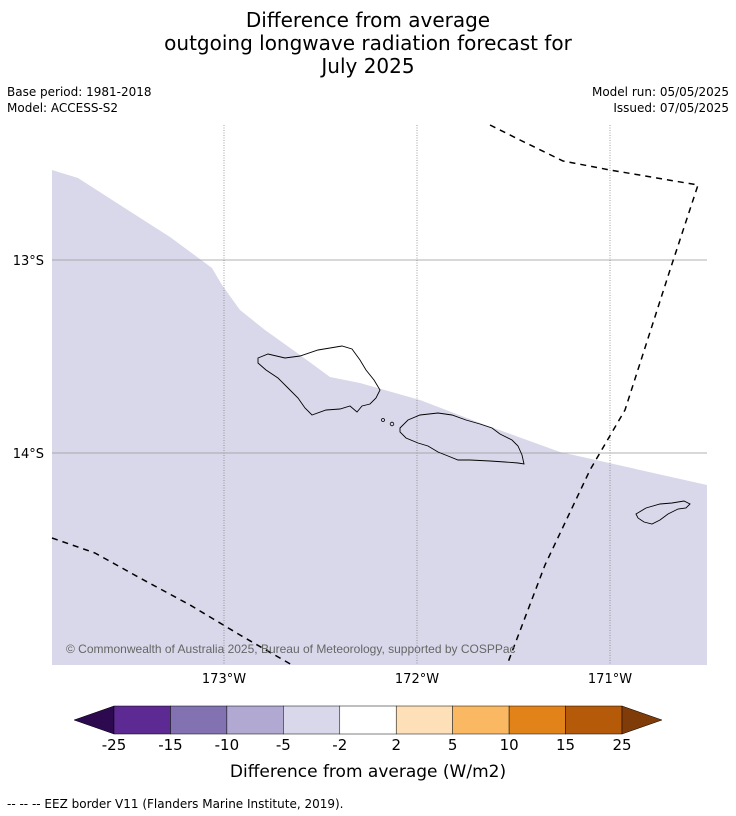 The height and width of the screenshot is (816, 736). What do you see at coordinates (396, 745) in the screenshot?
I see `colorbar-tick-label: 2` at bounding box center [396, 745].